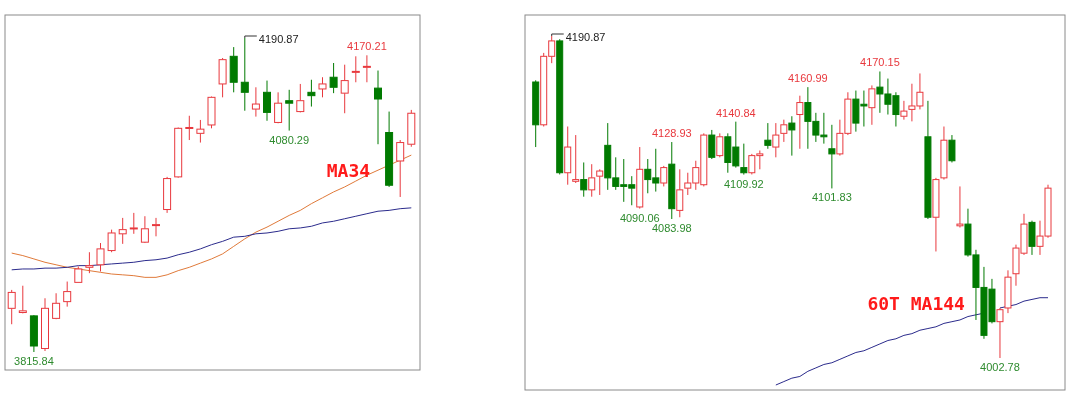 This screenshot has height=400, width=1080. I want to click on annotation: 4140.84, so click(735, 112).